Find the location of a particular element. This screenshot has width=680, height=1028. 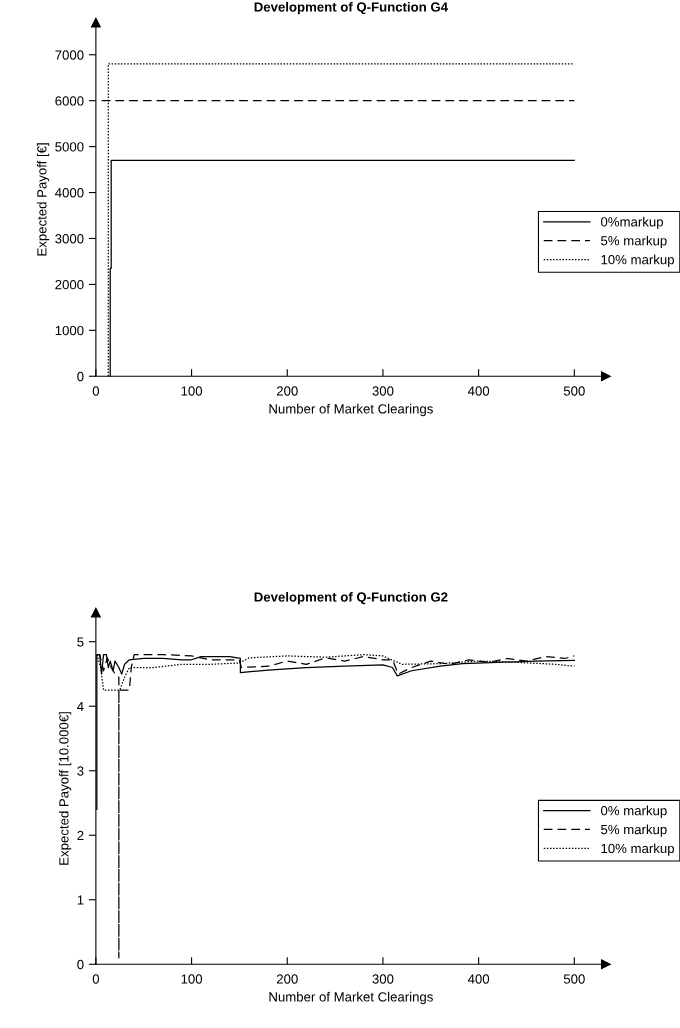

y-tick-label: 2 is located at coordinates (80, 835).